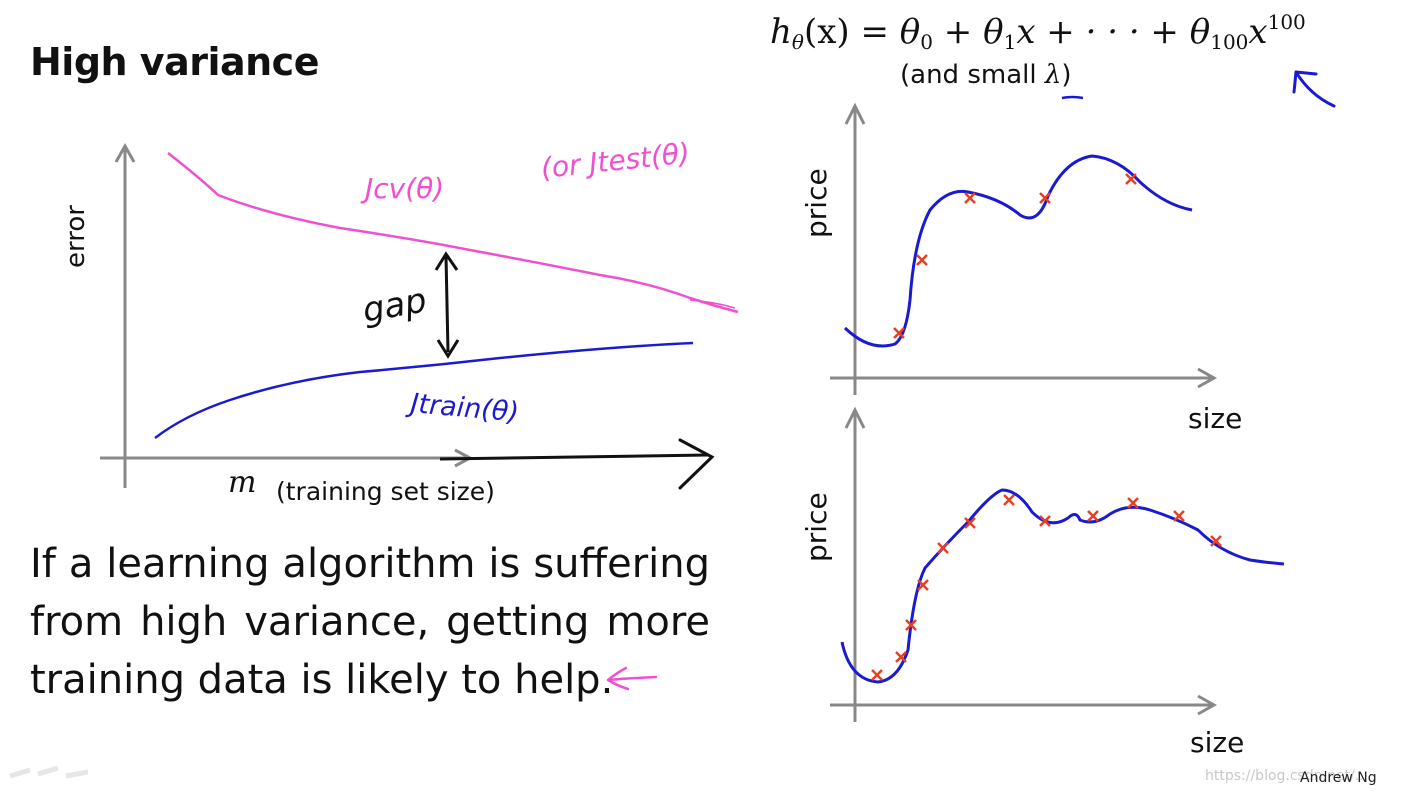 This screenshot has height=796, width=1417. Describe the element at coordinates (462, 408) in the screenshot. I see `jtrain-label: Jtrain(θ)` at that location.